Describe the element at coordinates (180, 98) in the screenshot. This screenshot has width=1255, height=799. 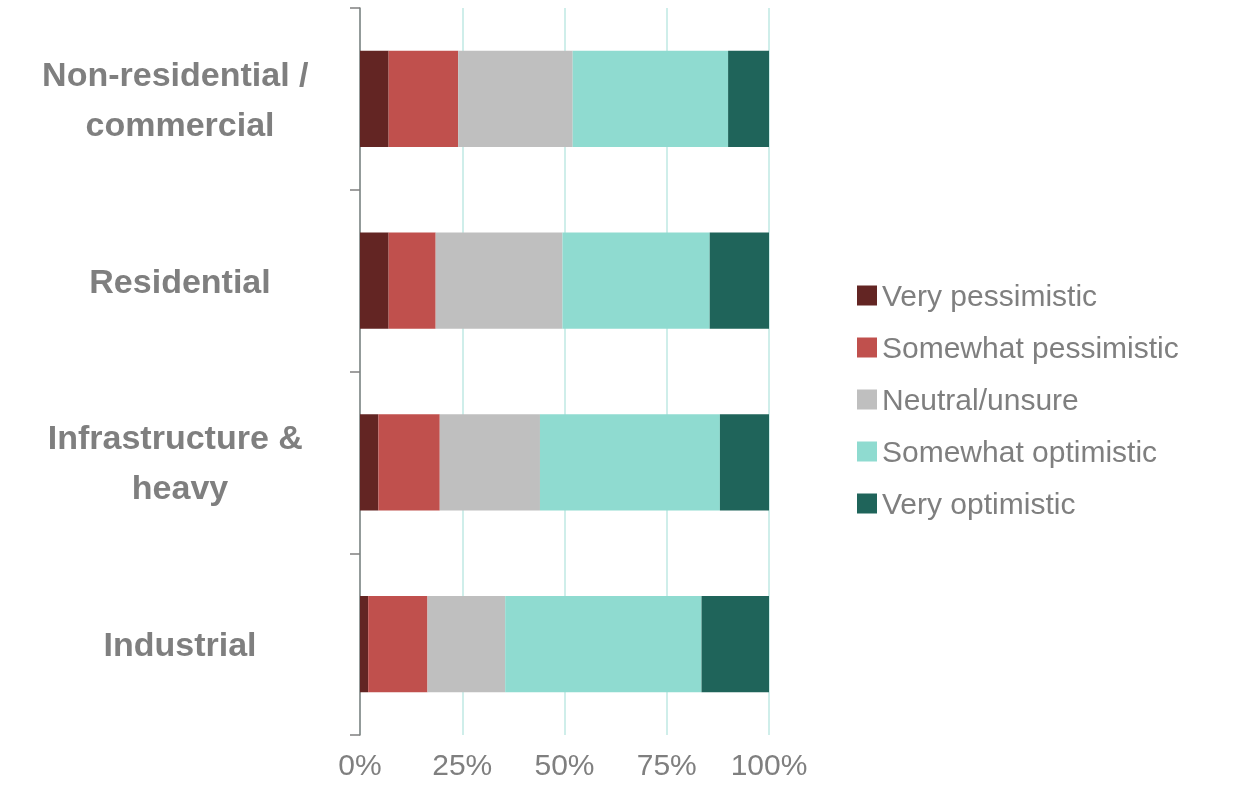
I see `y-tick-label: Non-residential / commercial` at that location.